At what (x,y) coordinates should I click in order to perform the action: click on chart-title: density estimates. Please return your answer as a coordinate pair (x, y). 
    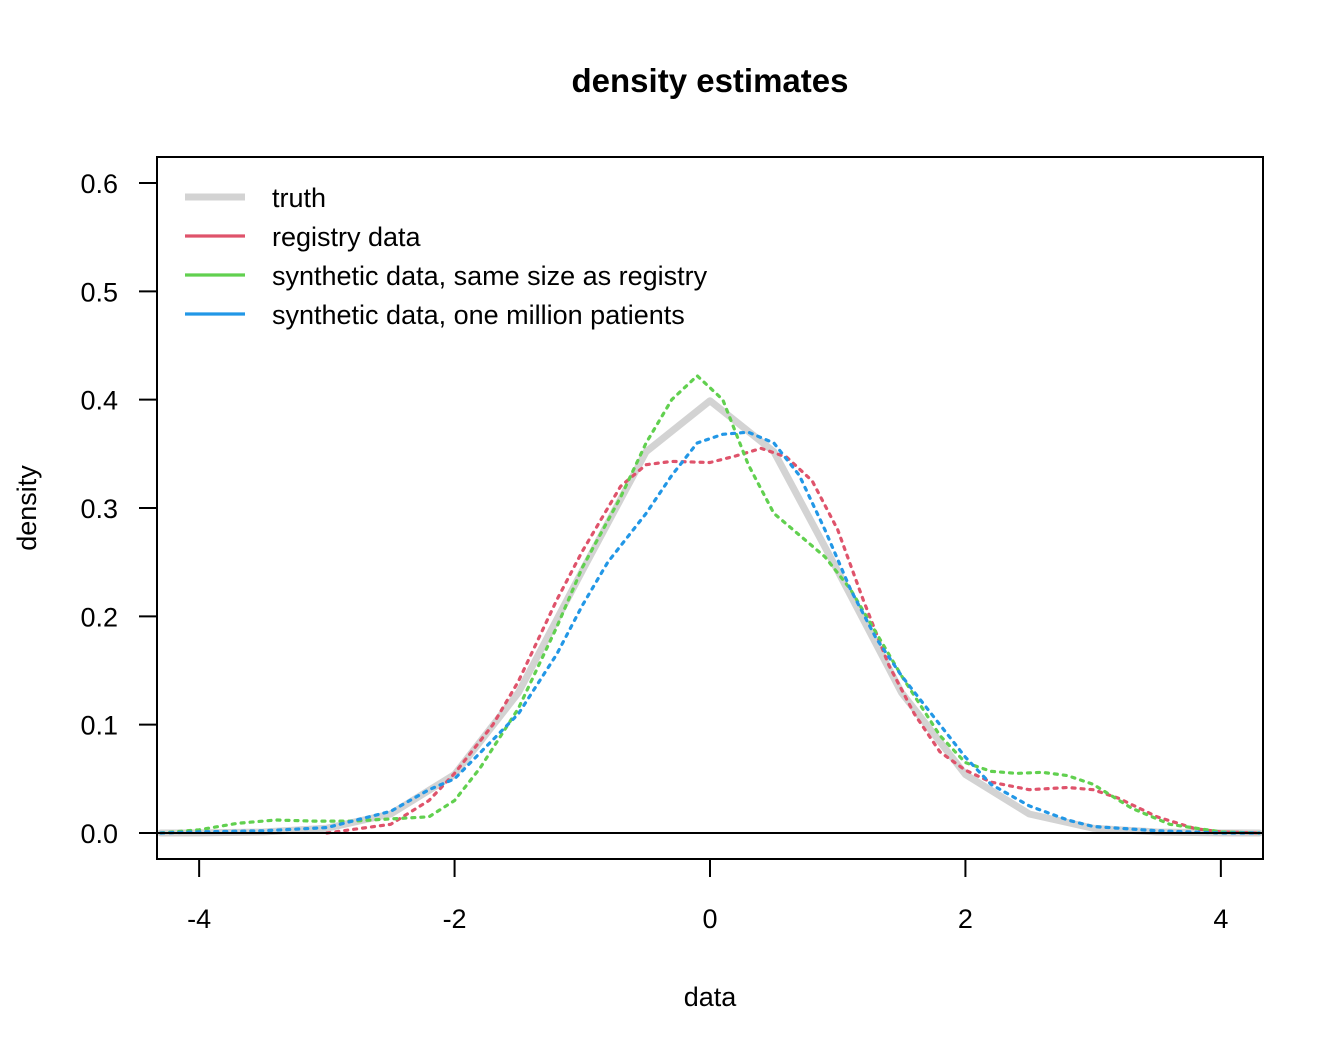
    Looking at the image, I should click on (710, 80).